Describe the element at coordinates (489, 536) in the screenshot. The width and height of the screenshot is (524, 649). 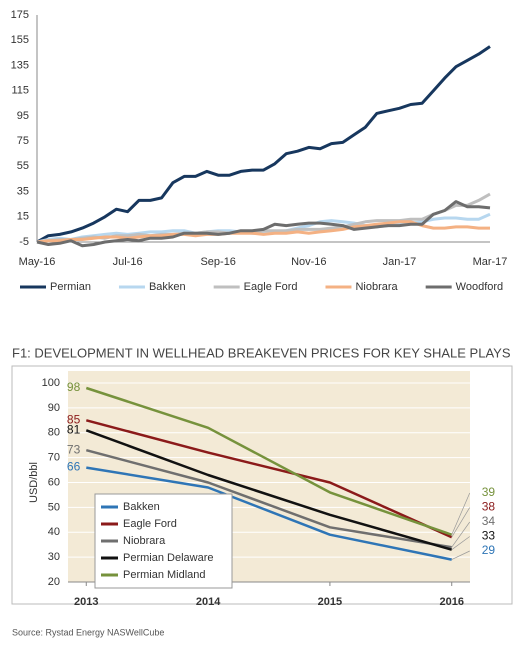
I see `data-label: 33` at that location.